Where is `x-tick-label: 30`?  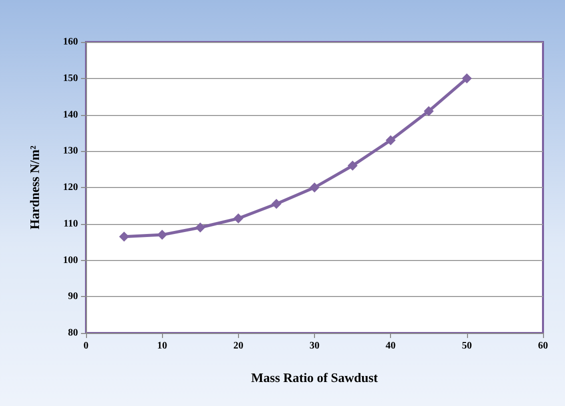
x-tick-label: 30 is located at coordinates (315, 346).